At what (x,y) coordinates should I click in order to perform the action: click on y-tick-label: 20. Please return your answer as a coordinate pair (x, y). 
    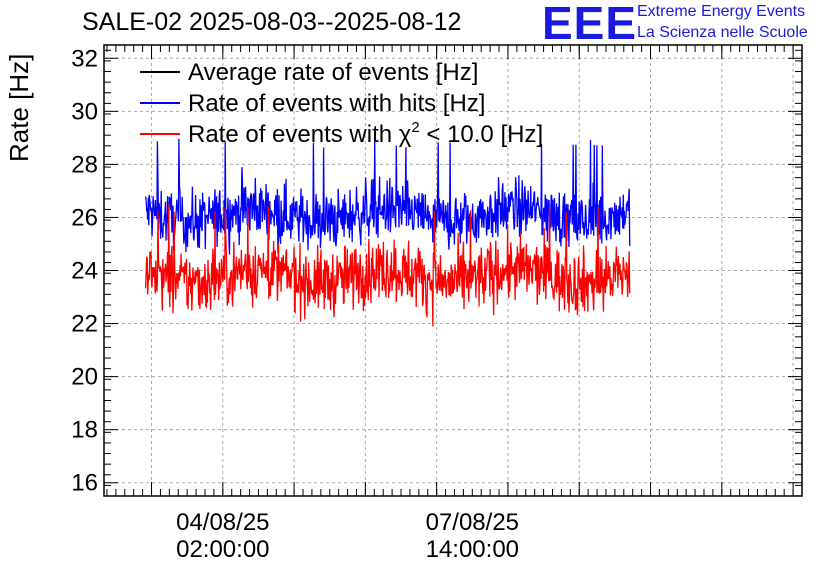
    Looking at the image, I should click on (84, 377).